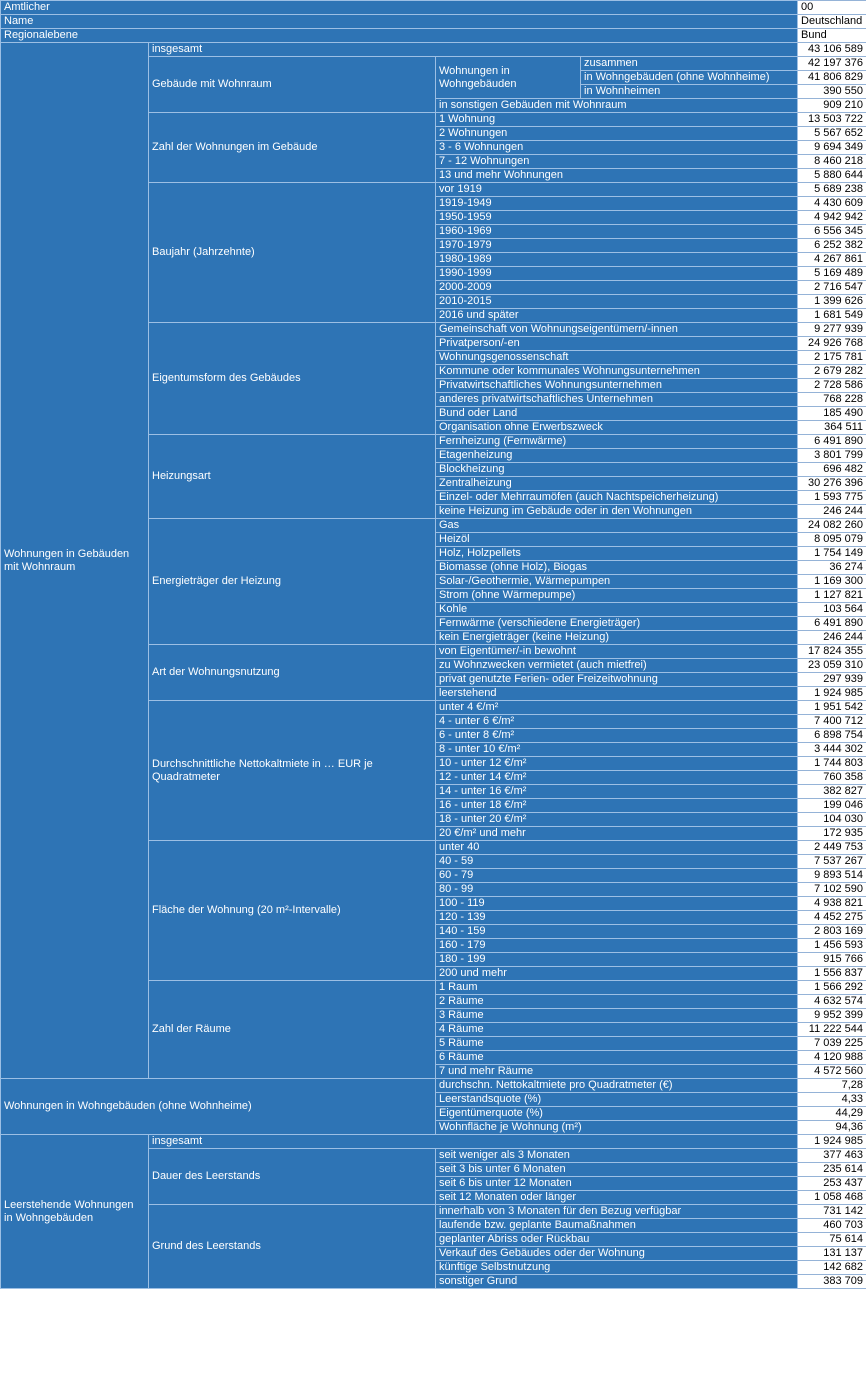  I want to click on row-label-cell: 1 Raum, so click(616, 987).